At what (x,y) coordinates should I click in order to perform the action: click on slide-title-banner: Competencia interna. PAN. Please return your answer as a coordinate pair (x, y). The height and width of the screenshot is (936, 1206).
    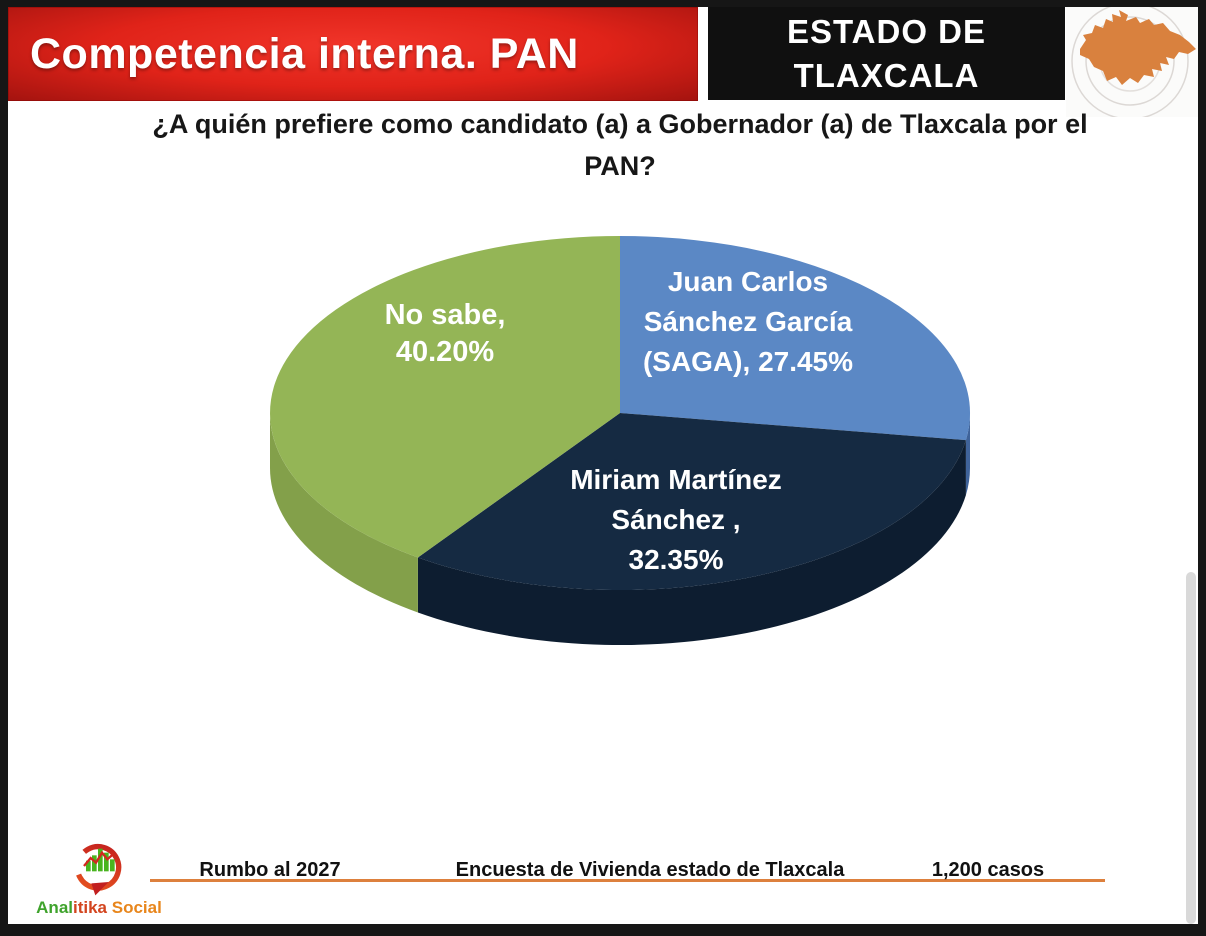
    Looking at the image, I should click on (353, 54).